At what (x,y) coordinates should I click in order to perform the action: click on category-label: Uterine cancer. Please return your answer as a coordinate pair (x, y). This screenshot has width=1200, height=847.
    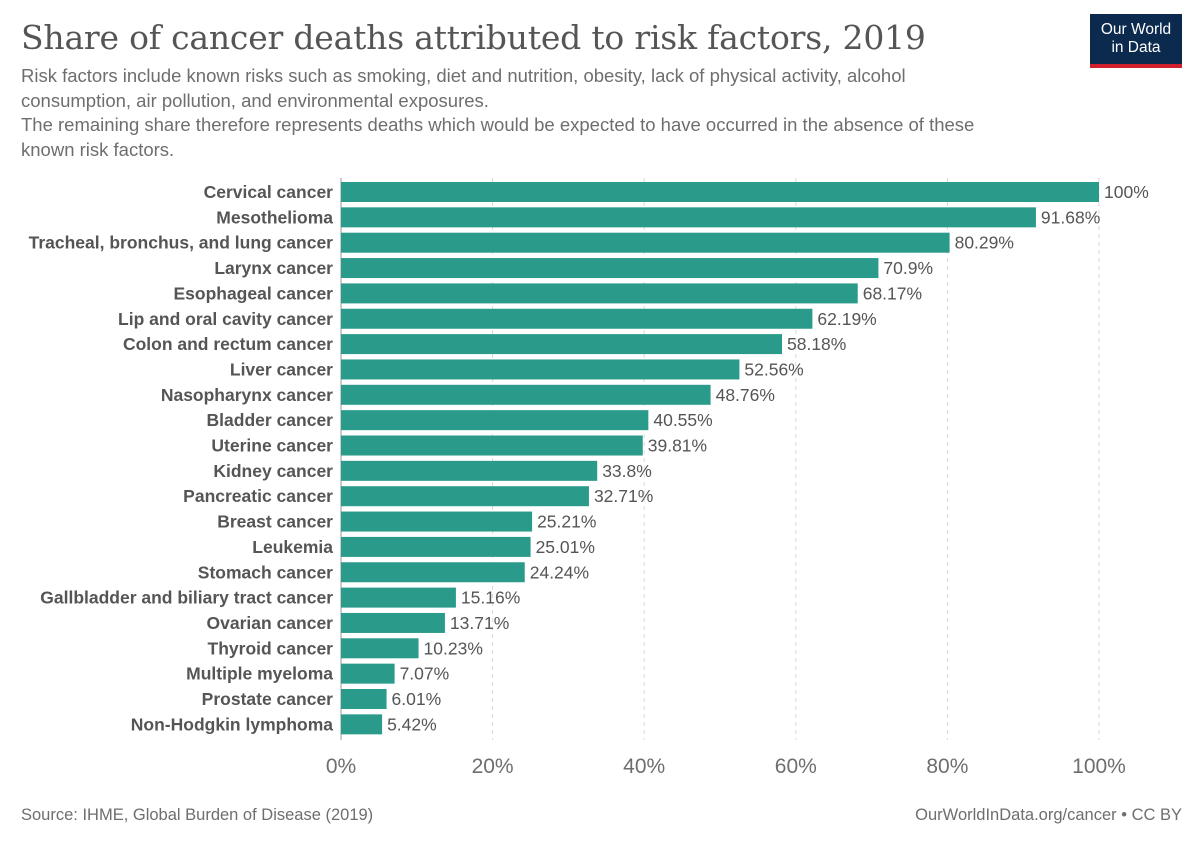
    Looking at the image, I should click on (272, 446).